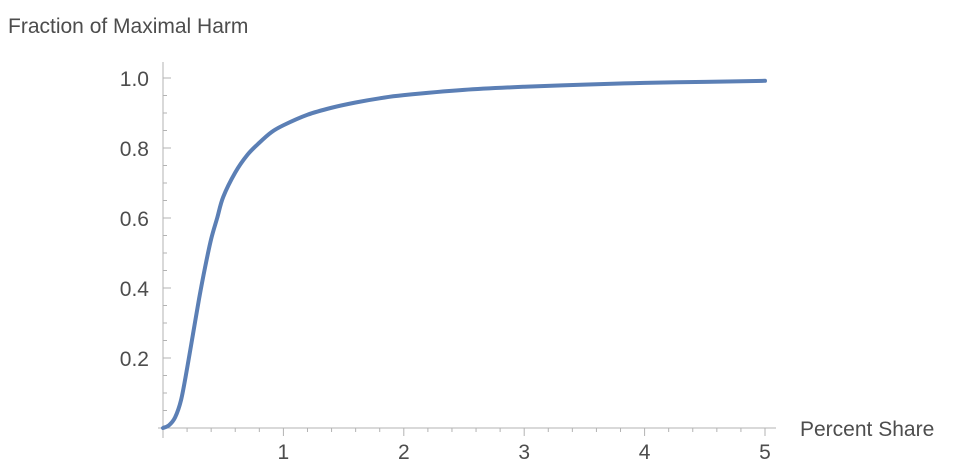  Describe the element at coordinates (128, 26) in the screenshot. I see `y-axis-title: Fraction of Maximal Harm` at that location.